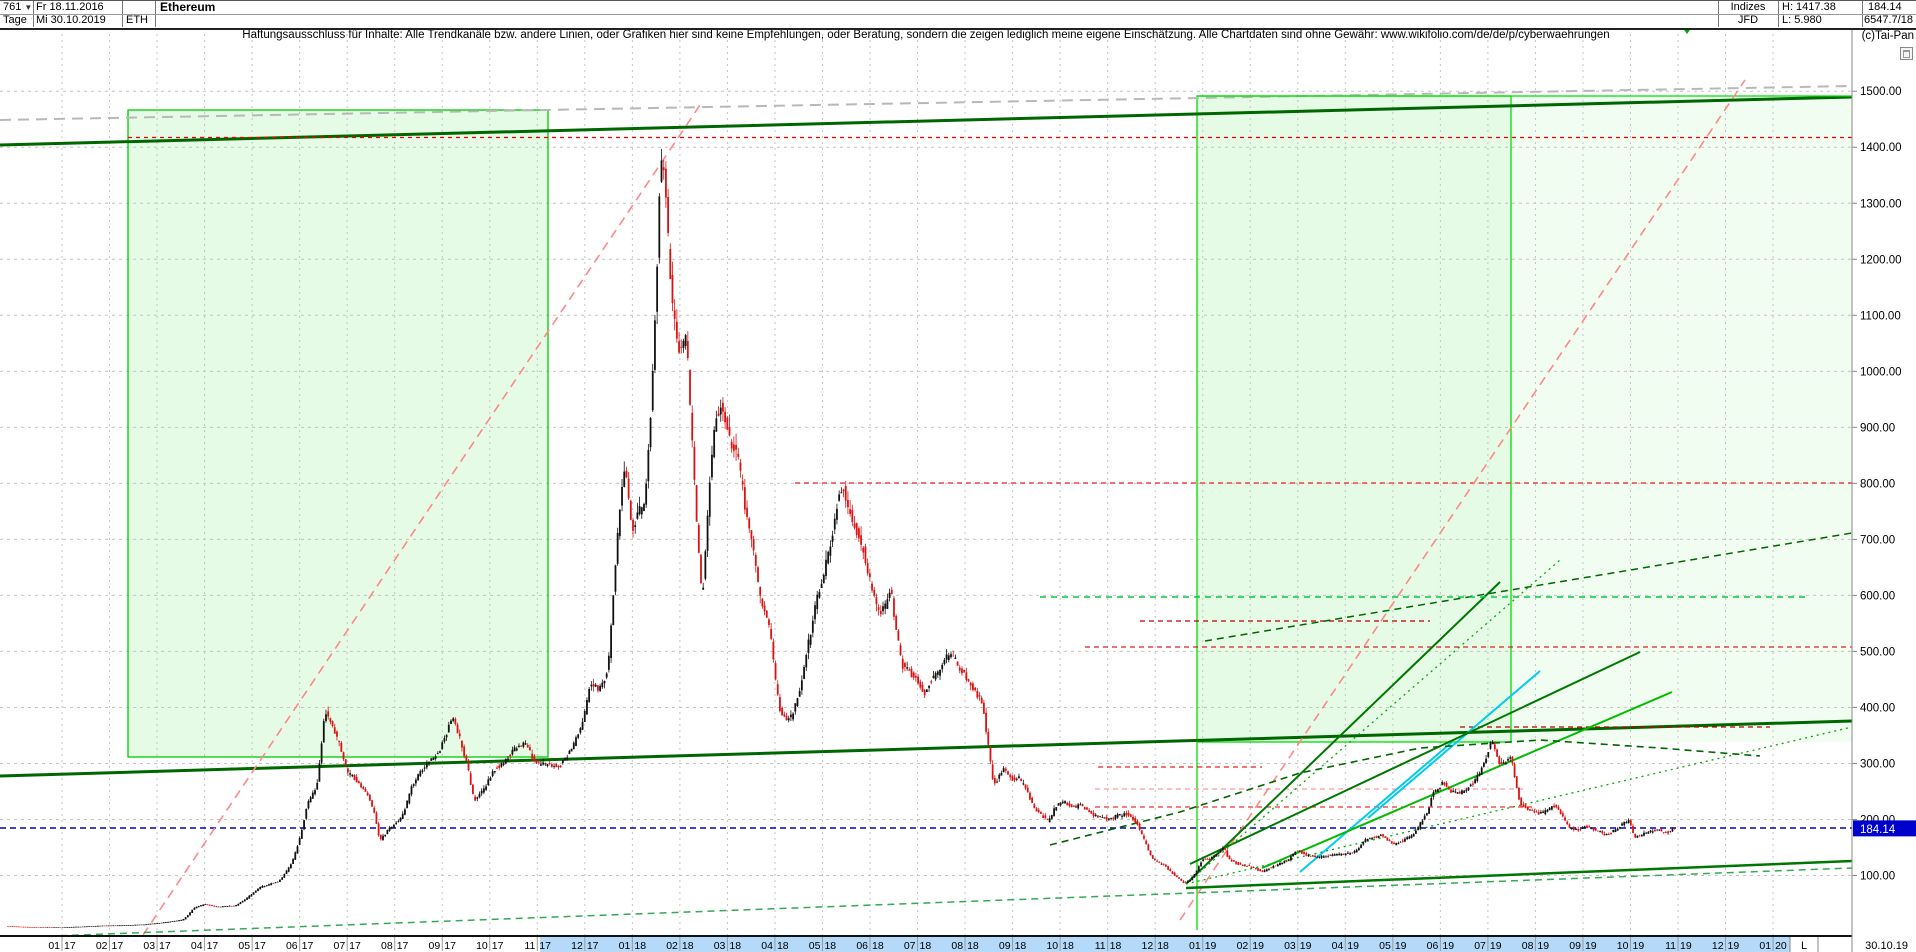 The height and width of the screenshot is (952, 1916). What do you see at coordinates (70, 7) in the screenshot?
I see `range-start-date: Fr 18.11.2016` at bounding box center [70, 7].